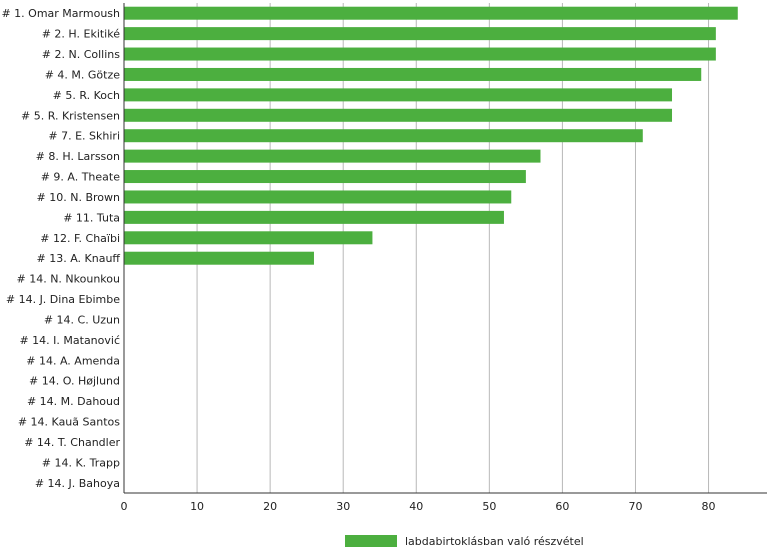 This screenshot has height=553, width=770. Describe the element at coordinates (86, 95) in the screenshot. I see `category-label: # 5. R. Koch` at that location.